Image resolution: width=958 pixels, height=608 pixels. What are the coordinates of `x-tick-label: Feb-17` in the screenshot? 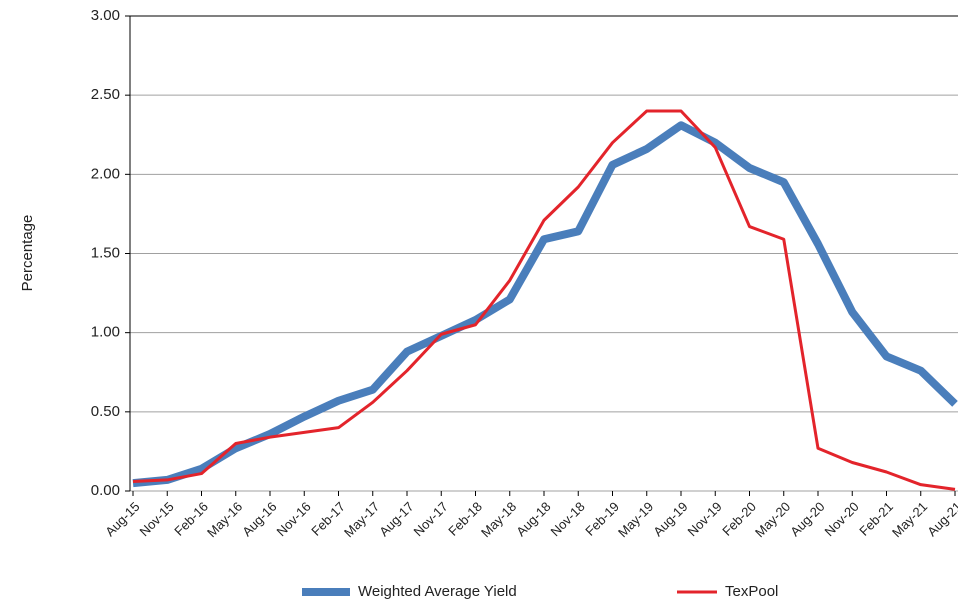 It's located at (328, 519).